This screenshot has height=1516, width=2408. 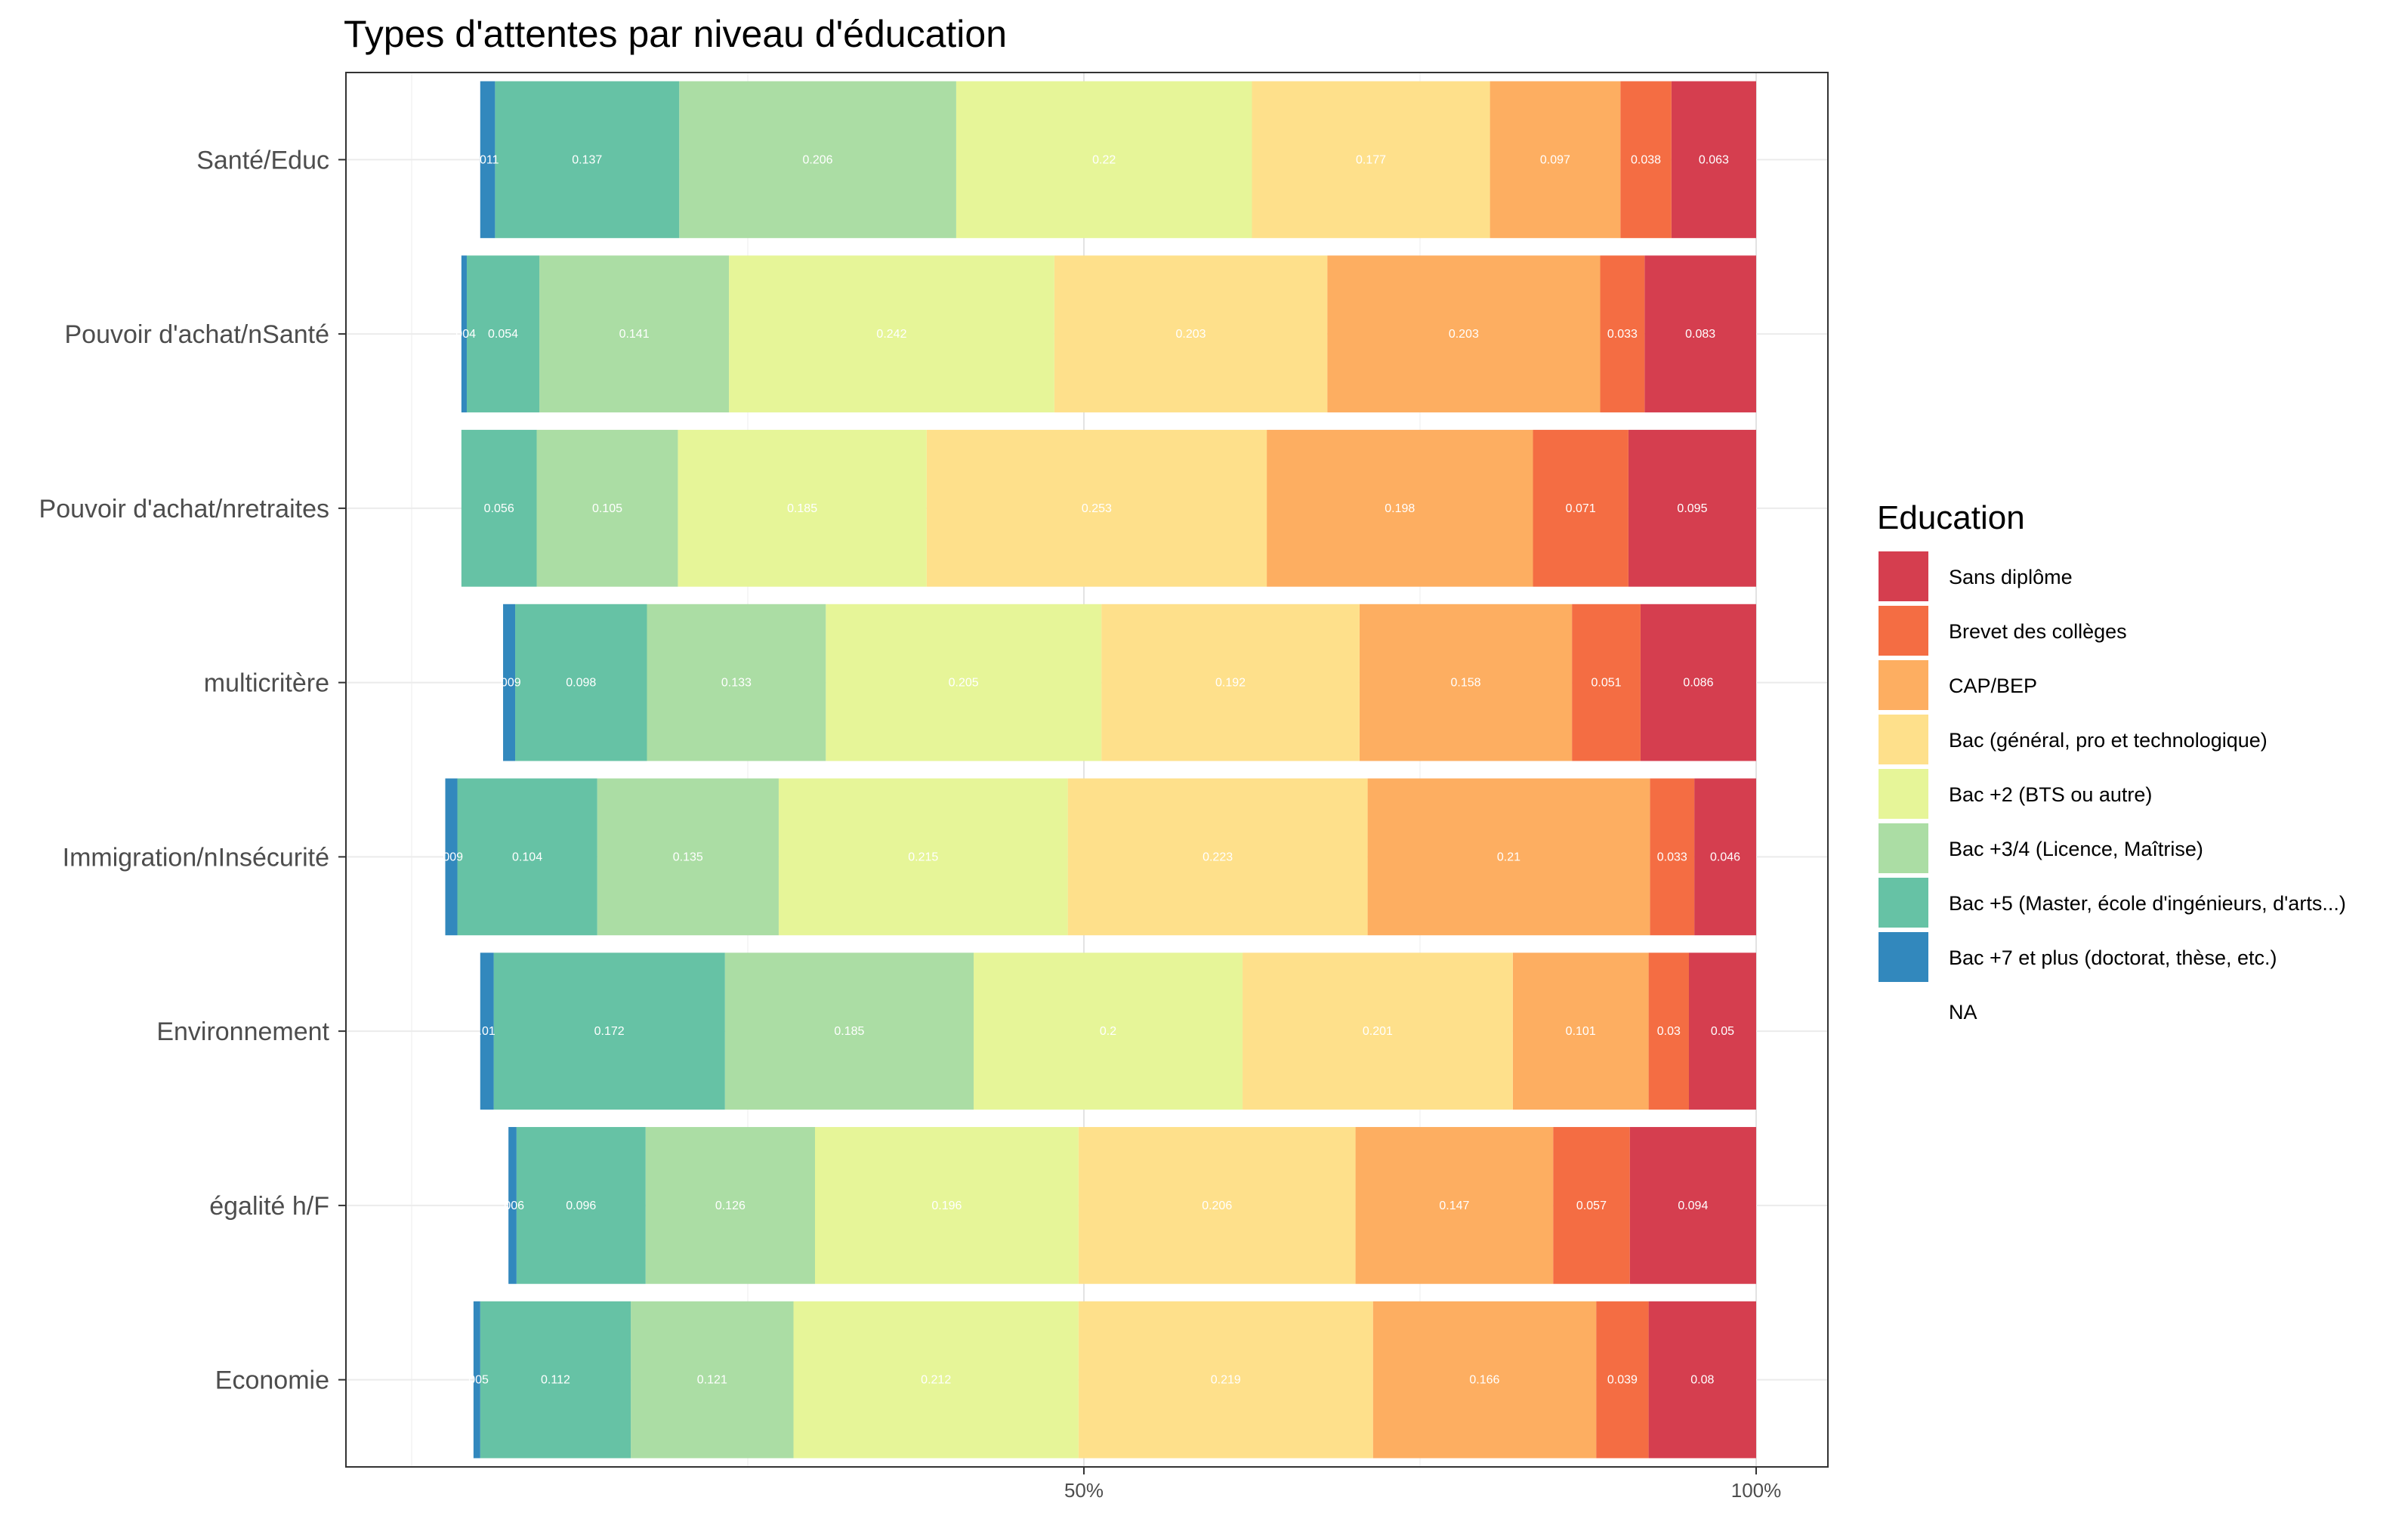 I want to click on y-tick-label: Immigration/nInsécurité, so click(x=196, y=857).